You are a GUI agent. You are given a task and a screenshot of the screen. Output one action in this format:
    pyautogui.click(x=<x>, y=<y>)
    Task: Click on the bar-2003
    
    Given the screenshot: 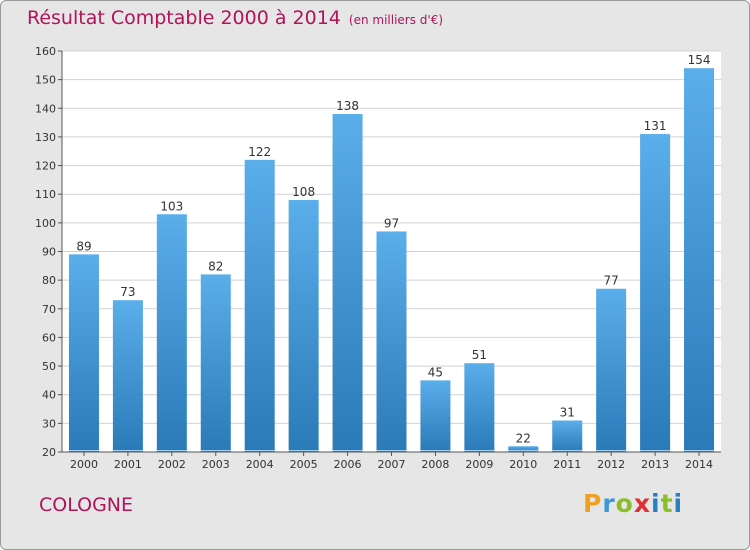 What is the action you would take?
    pyautogui.click(x=215, y=363)
    